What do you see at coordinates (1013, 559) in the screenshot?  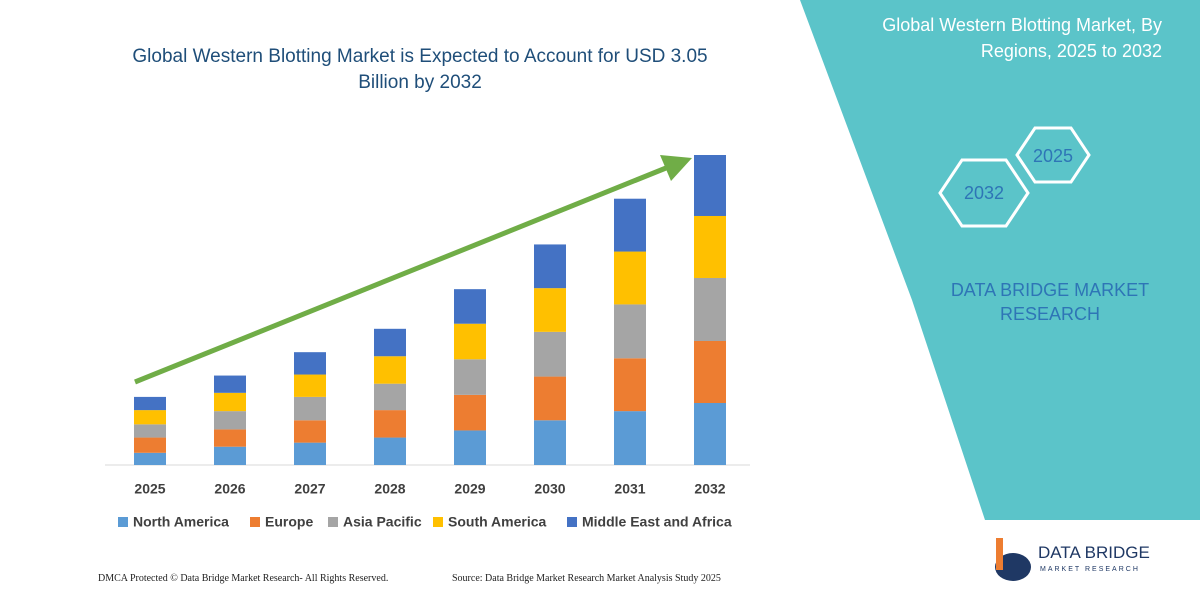 I see `logo-icon` at bounding box center [1013, 559].